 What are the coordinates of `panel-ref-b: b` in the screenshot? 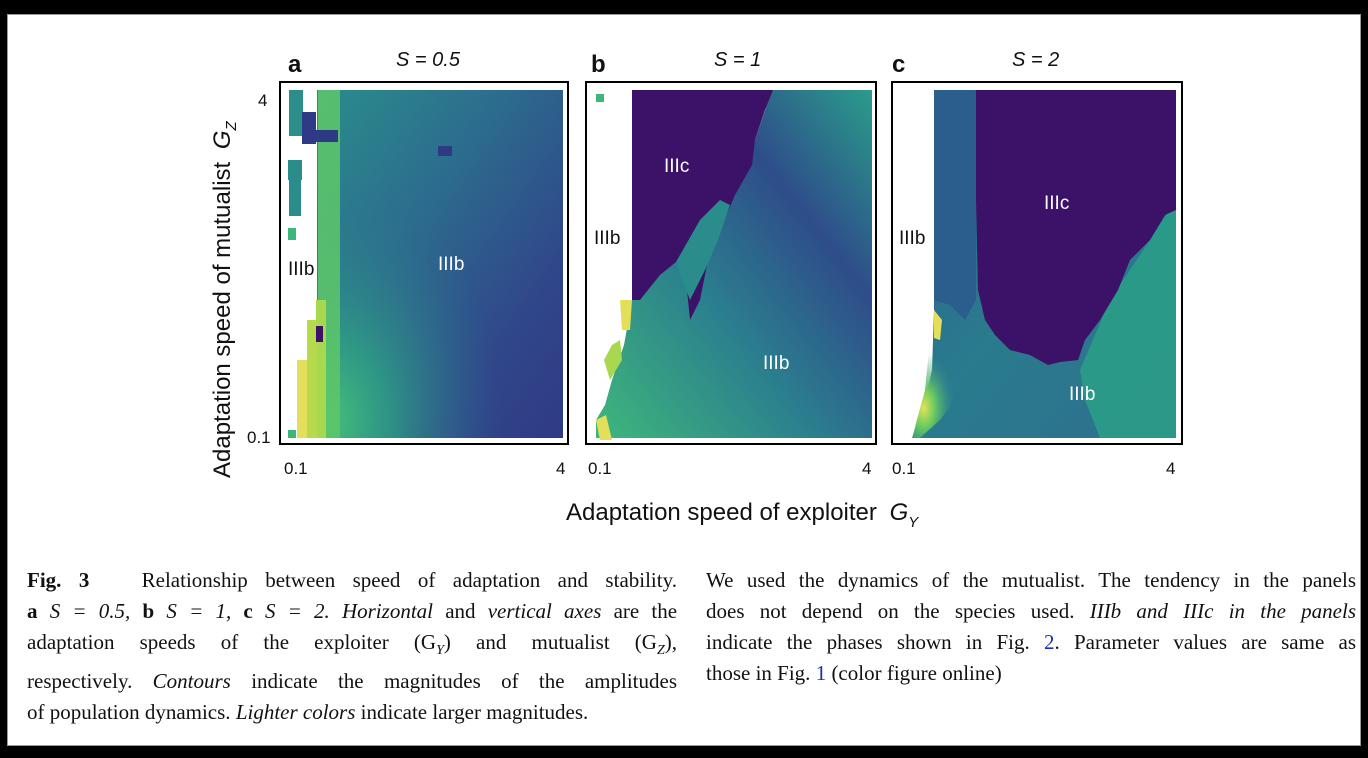 It's located at (148, 611).